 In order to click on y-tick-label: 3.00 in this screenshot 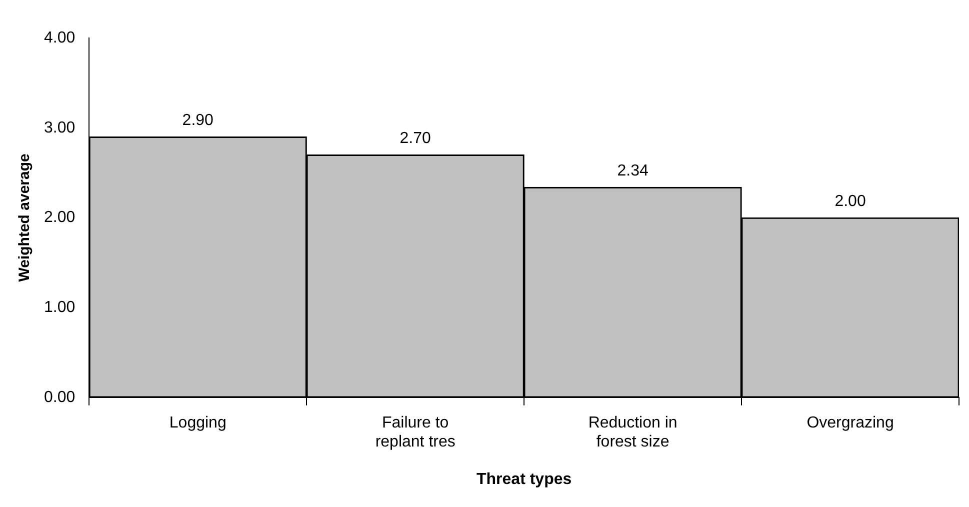, I will do `click(60, 127)`.